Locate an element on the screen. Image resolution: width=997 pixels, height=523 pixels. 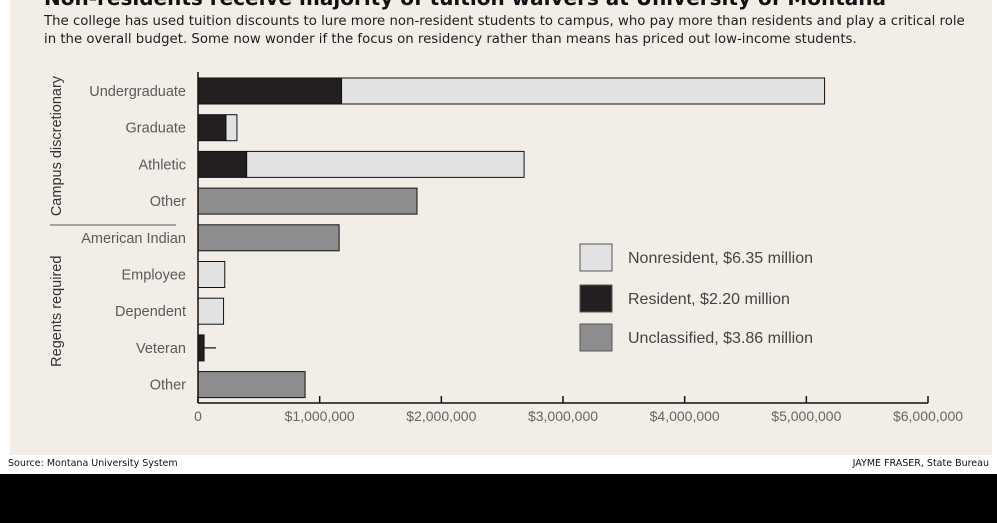
legend-label: Nonresident, $6.35 million is located at coordinates (720, 258).